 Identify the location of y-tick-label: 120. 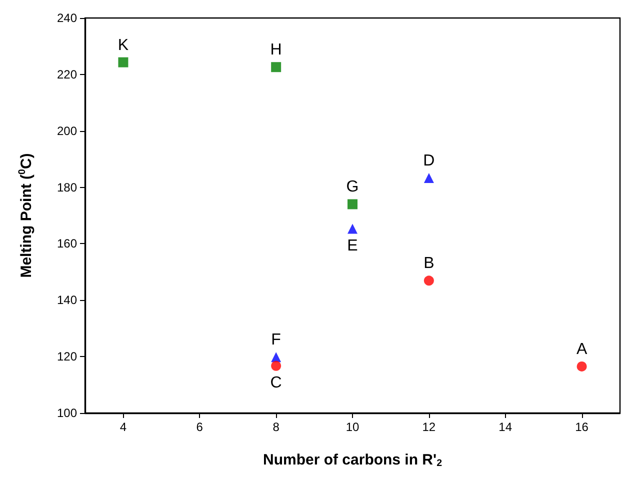
(67, 357).